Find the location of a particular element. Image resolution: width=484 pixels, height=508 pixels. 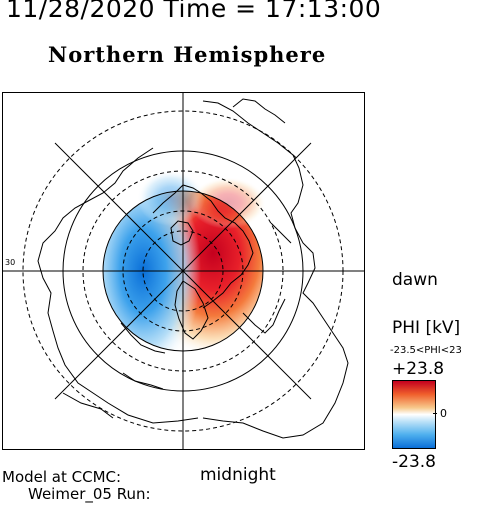

colorbar-max-label: +23.8 is located at coordinates (418, 369).